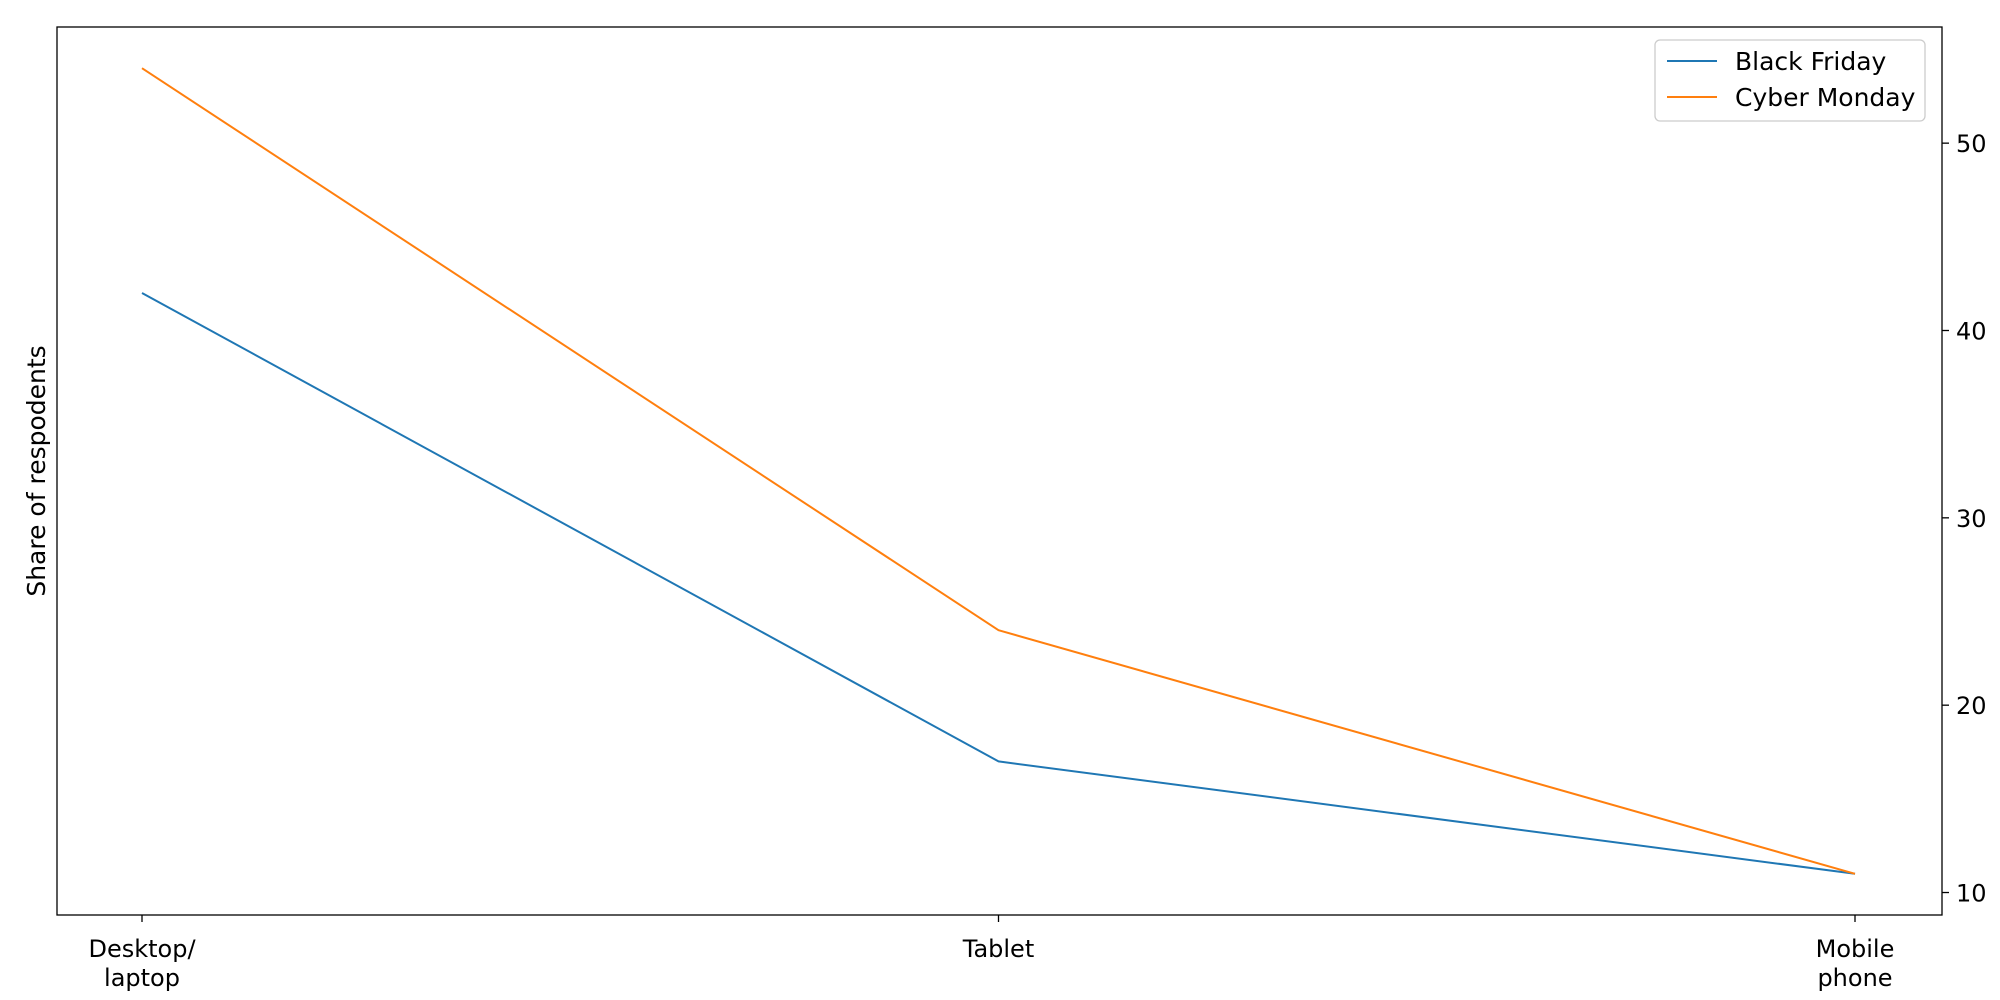  I want to click on y-tick-label: 40, so click(1971, 331).